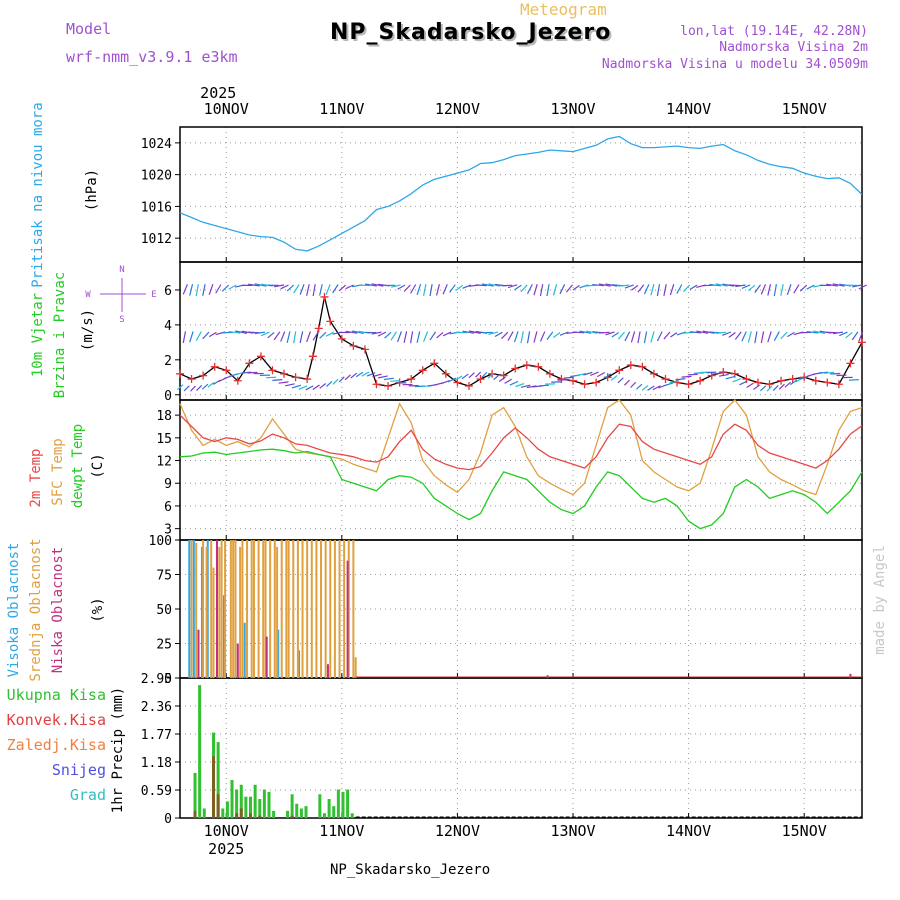 This screenshot has width=900, height=900. I want to click on x-tick-label-bottom: 10NOV, so click(226, 831).